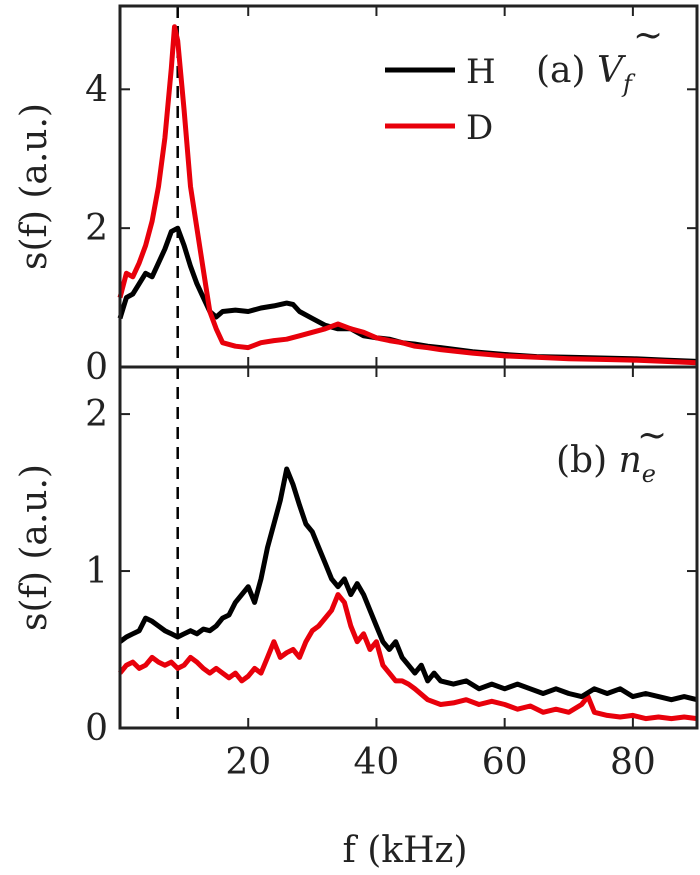 The width and height of the screenshot is (700, 875). What do you see at coordinates (648, 35) in the screenshot?
I see `panel-a-accent: ~` at bounding box center [648, 35].